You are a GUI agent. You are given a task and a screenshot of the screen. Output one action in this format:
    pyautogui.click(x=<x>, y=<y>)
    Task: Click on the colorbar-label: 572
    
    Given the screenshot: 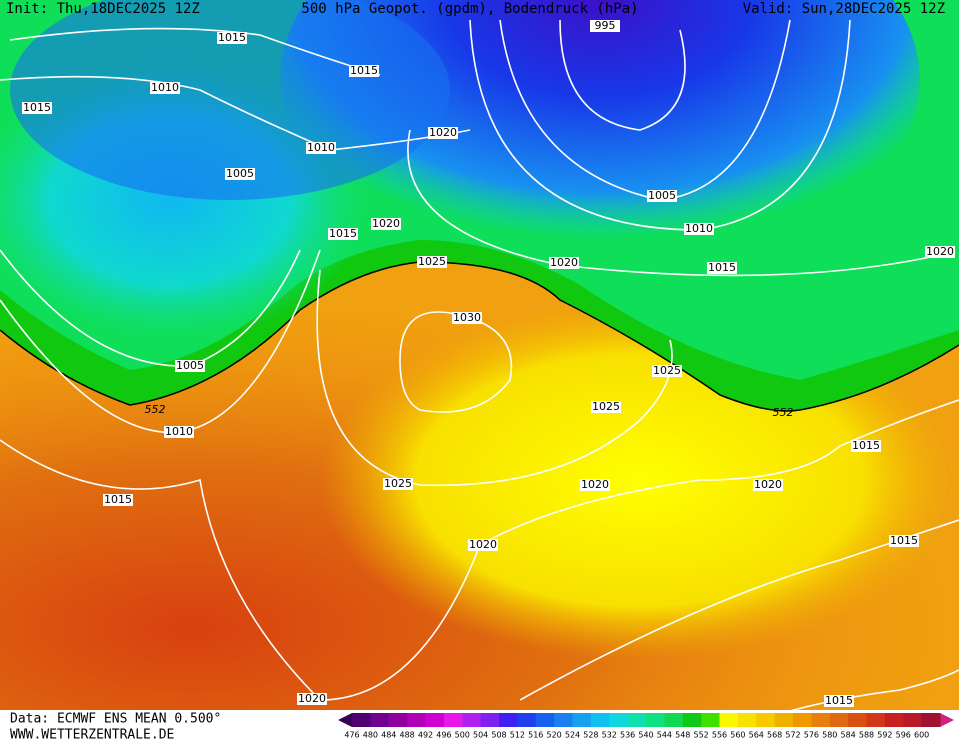 What is the action you would take?
    pyautogui.click(x=792, y=735)
    